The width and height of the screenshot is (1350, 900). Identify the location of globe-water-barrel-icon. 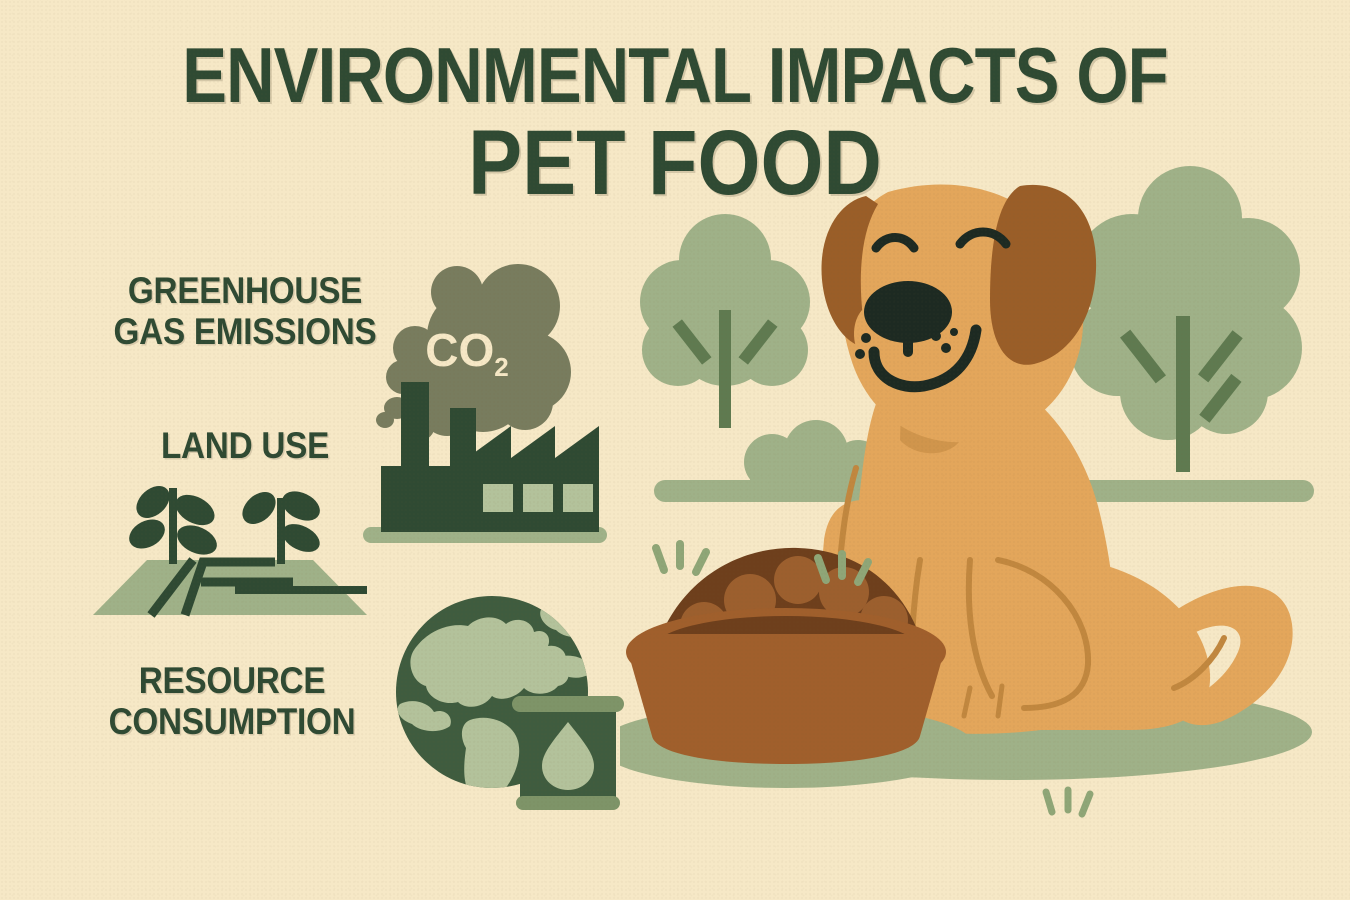
(510, 703).